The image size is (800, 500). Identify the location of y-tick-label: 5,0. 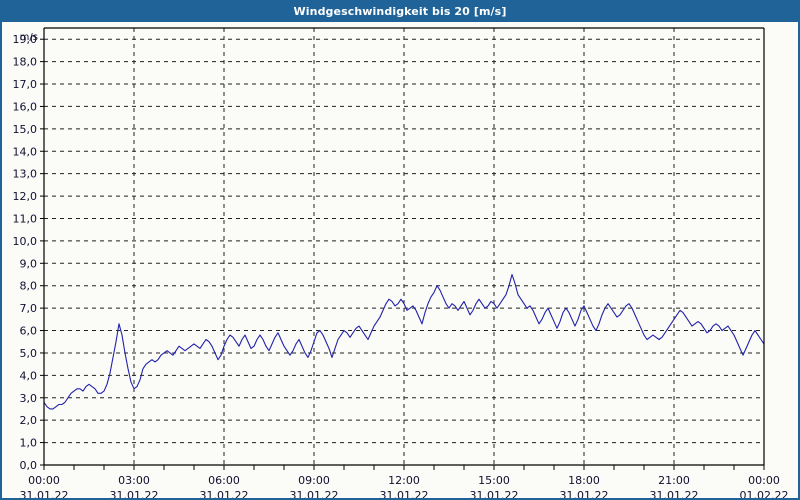
(29, 353).